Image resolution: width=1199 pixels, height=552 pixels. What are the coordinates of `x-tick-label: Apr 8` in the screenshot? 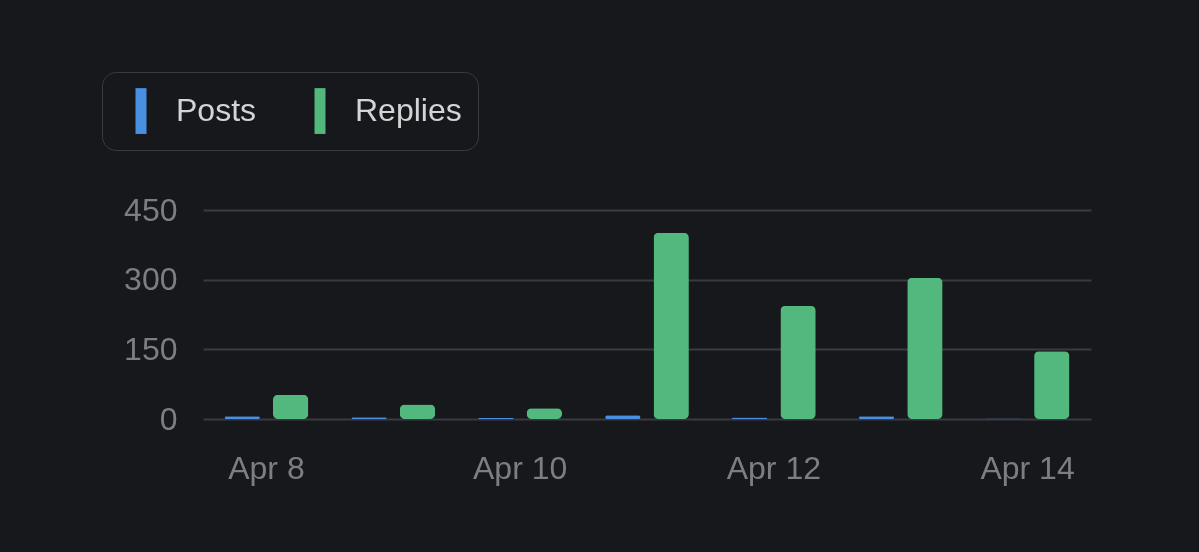 It's located at (266, 467).